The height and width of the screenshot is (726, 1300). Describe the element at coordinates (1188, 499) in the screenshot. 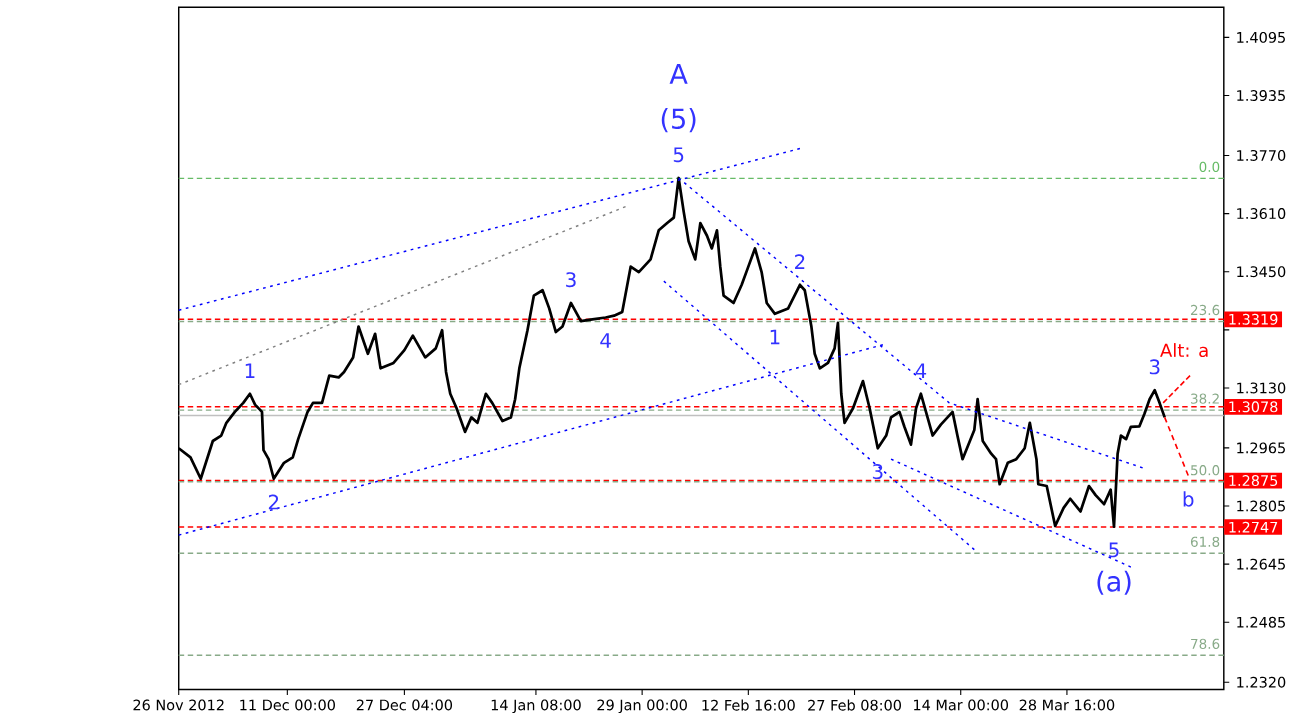

I see `annotation: b` at that location.